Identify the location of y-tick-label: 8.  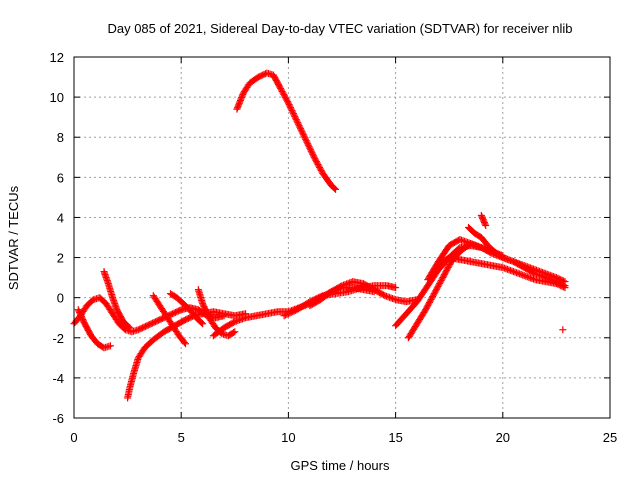
(60, 137).